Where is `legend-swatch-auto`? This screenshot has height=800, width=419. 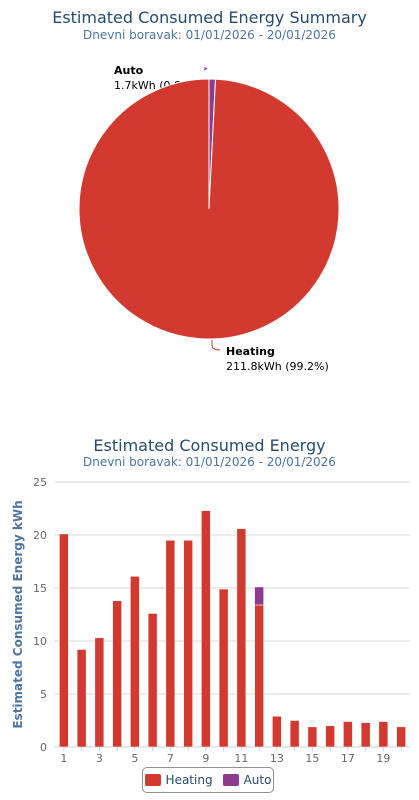
legend-swatch-auto is located at coordinates (230, 780).